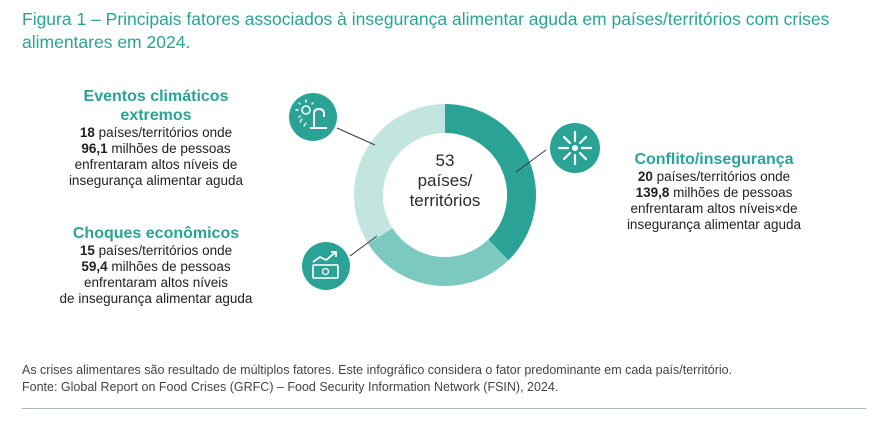  Describe the element at coordinates (54, 19) in the screenshot. I see `figure-number: Figura 1` at that location.